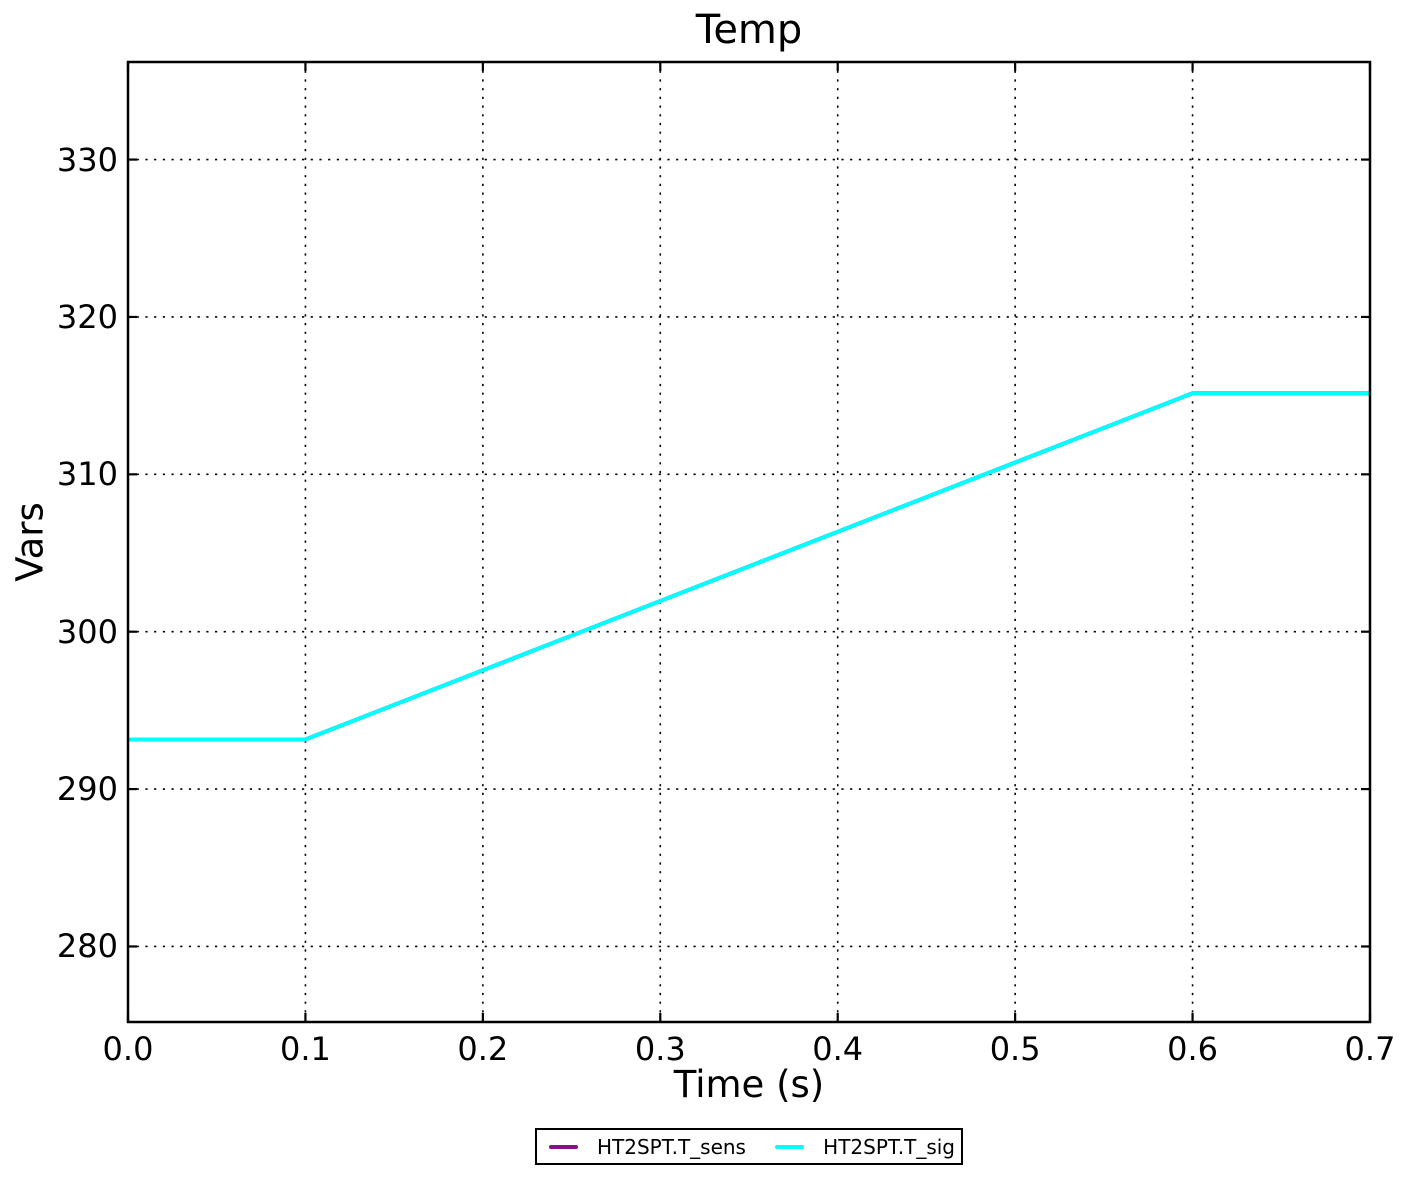 This screenshot has height=1184, width=1413. What do you see at coordinates (671, 1146) in the screenshot?
I see `legend-label: HT2SPT.T_sens` at bounding box center [671, 1146].